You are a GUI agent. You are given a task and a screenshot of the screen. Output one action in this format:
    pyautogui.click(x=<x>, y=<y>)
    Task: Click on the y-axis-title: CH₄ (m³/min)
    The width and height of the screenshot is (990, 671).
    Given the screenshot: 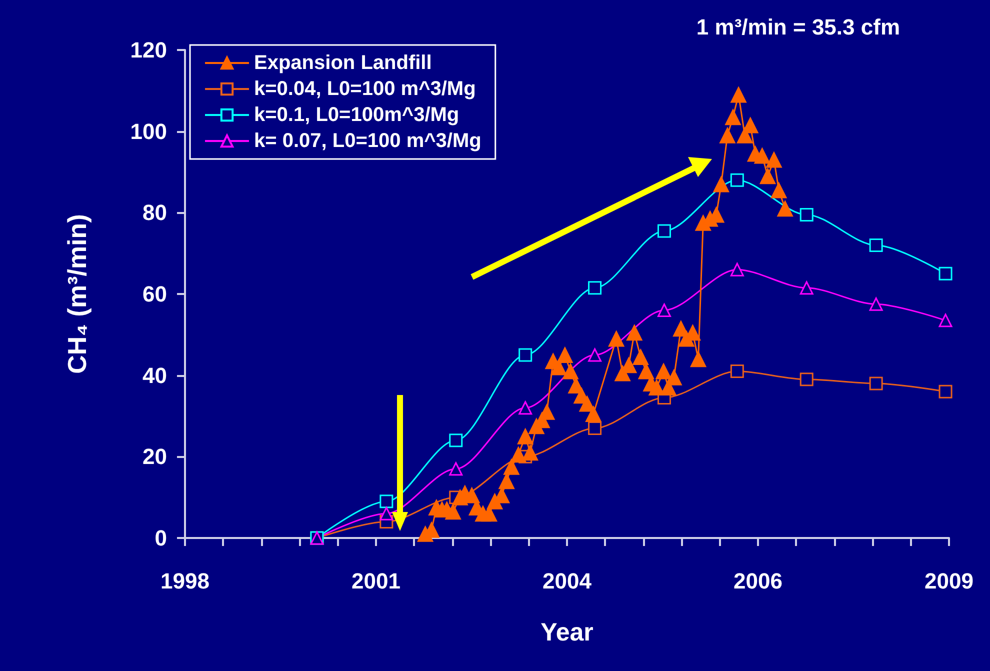 What is the action you would take?
    pyautogui.click(x=77, y=294)
    